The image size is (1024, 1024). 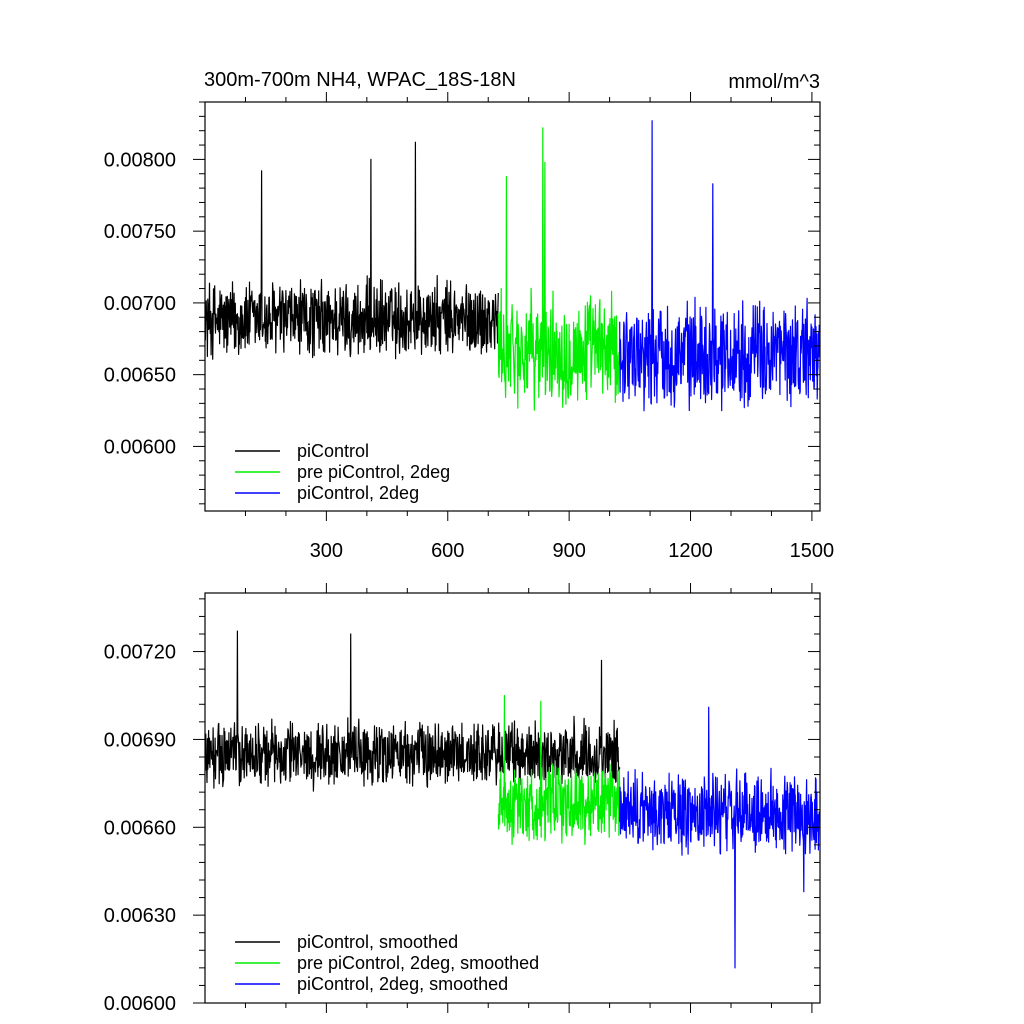 I want to click on legend-label: piControl, so click(x=333, y=451).